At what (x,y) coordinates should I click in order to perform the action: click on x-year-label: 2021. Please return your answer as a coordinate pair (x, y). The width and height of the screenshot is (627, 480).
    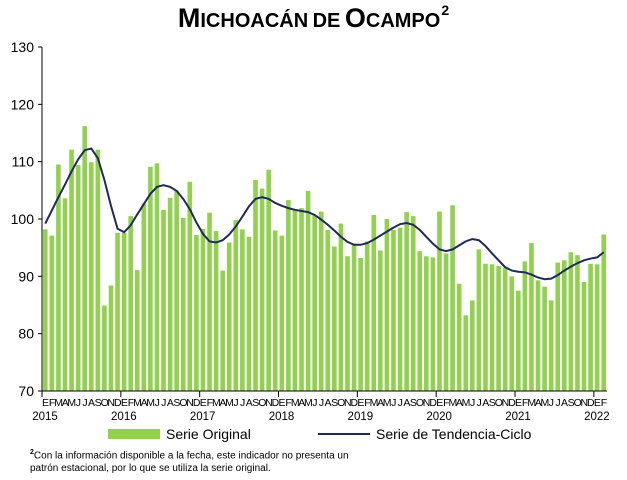
    Looking at the image, I should click on (518, 417).